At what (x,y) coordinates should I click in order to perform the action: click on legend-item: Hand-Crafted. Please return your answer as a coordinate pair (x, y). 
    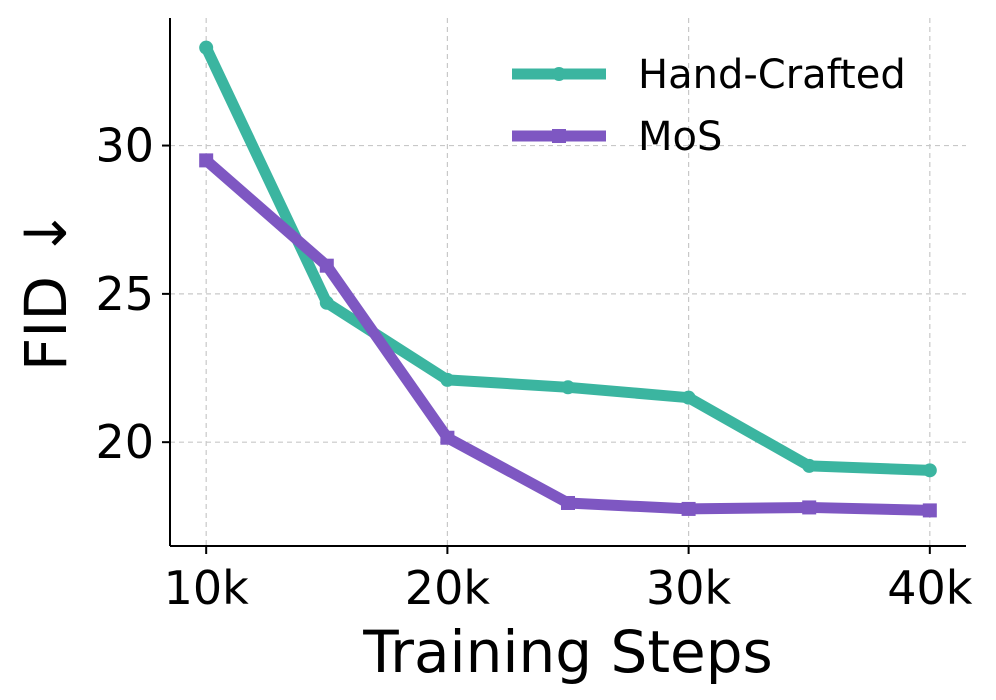
    Looking at the image, I should click on (709, 75).